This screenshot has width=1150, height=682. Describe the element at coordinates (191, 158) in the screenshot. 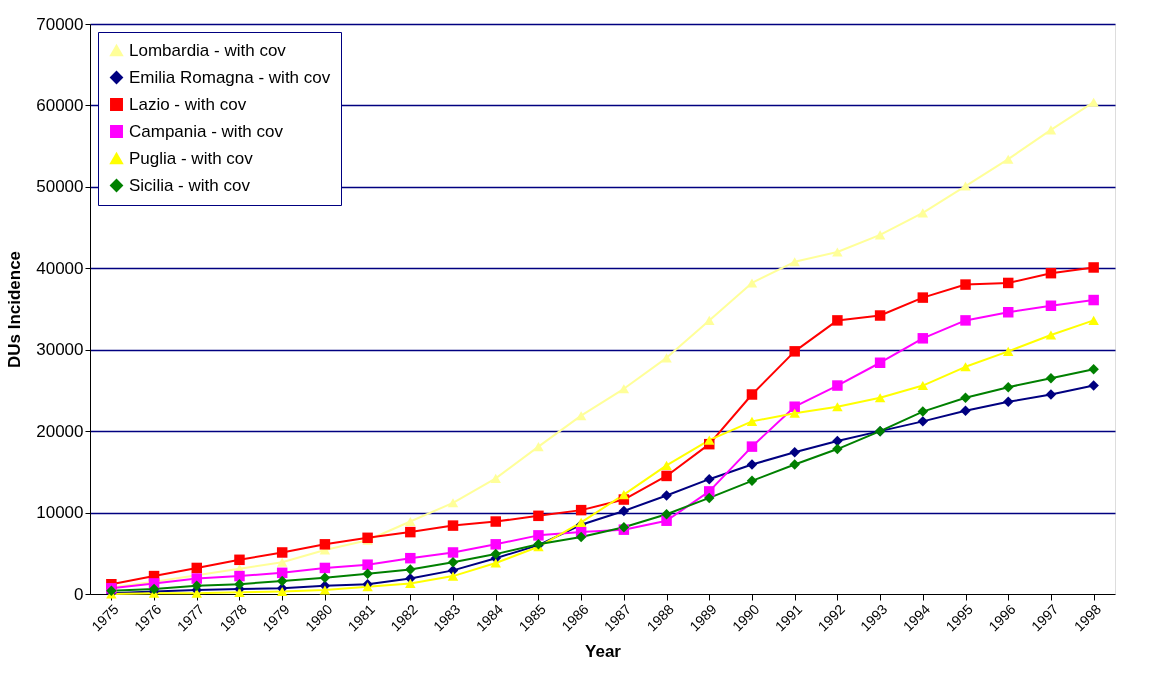

I see `legend-label: Puglia - with cov` at that location.